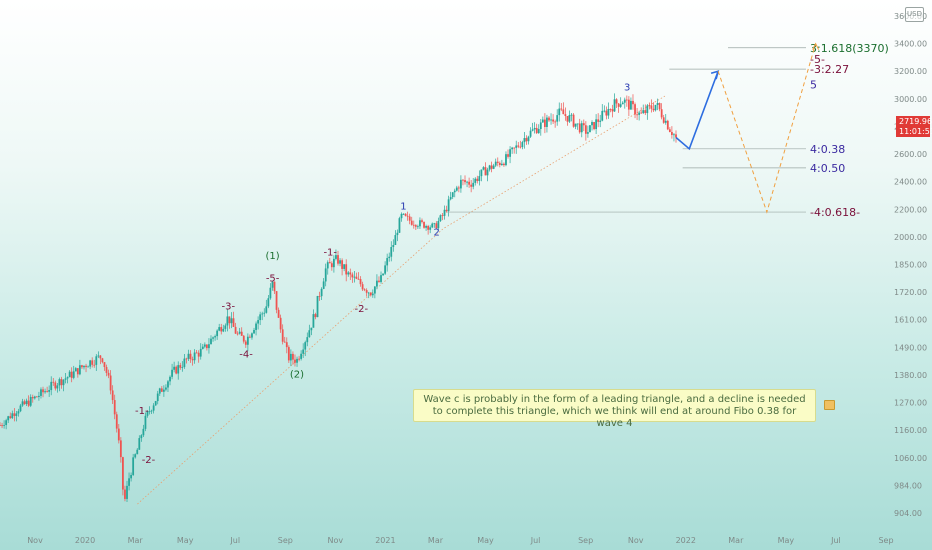 This screenshot has height=550, width=932. What do you see at coordinates (827, 149) in the screenshot?
I see `fib-level-label: 4:0.38` at bounding box center [827, 149].